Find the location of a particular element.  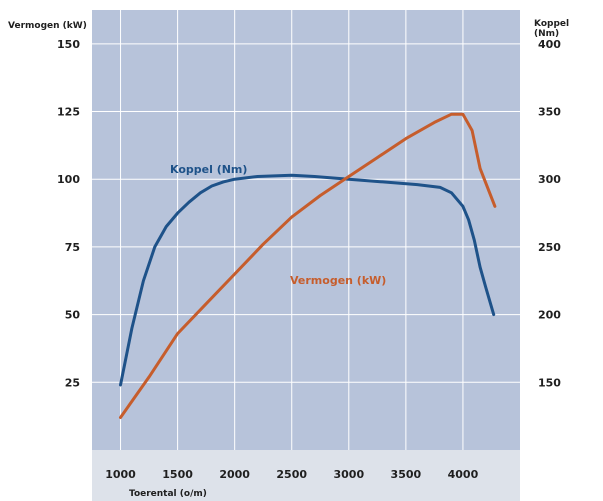

y-right-tick-label: 300 is located at coordinates (549, 179).